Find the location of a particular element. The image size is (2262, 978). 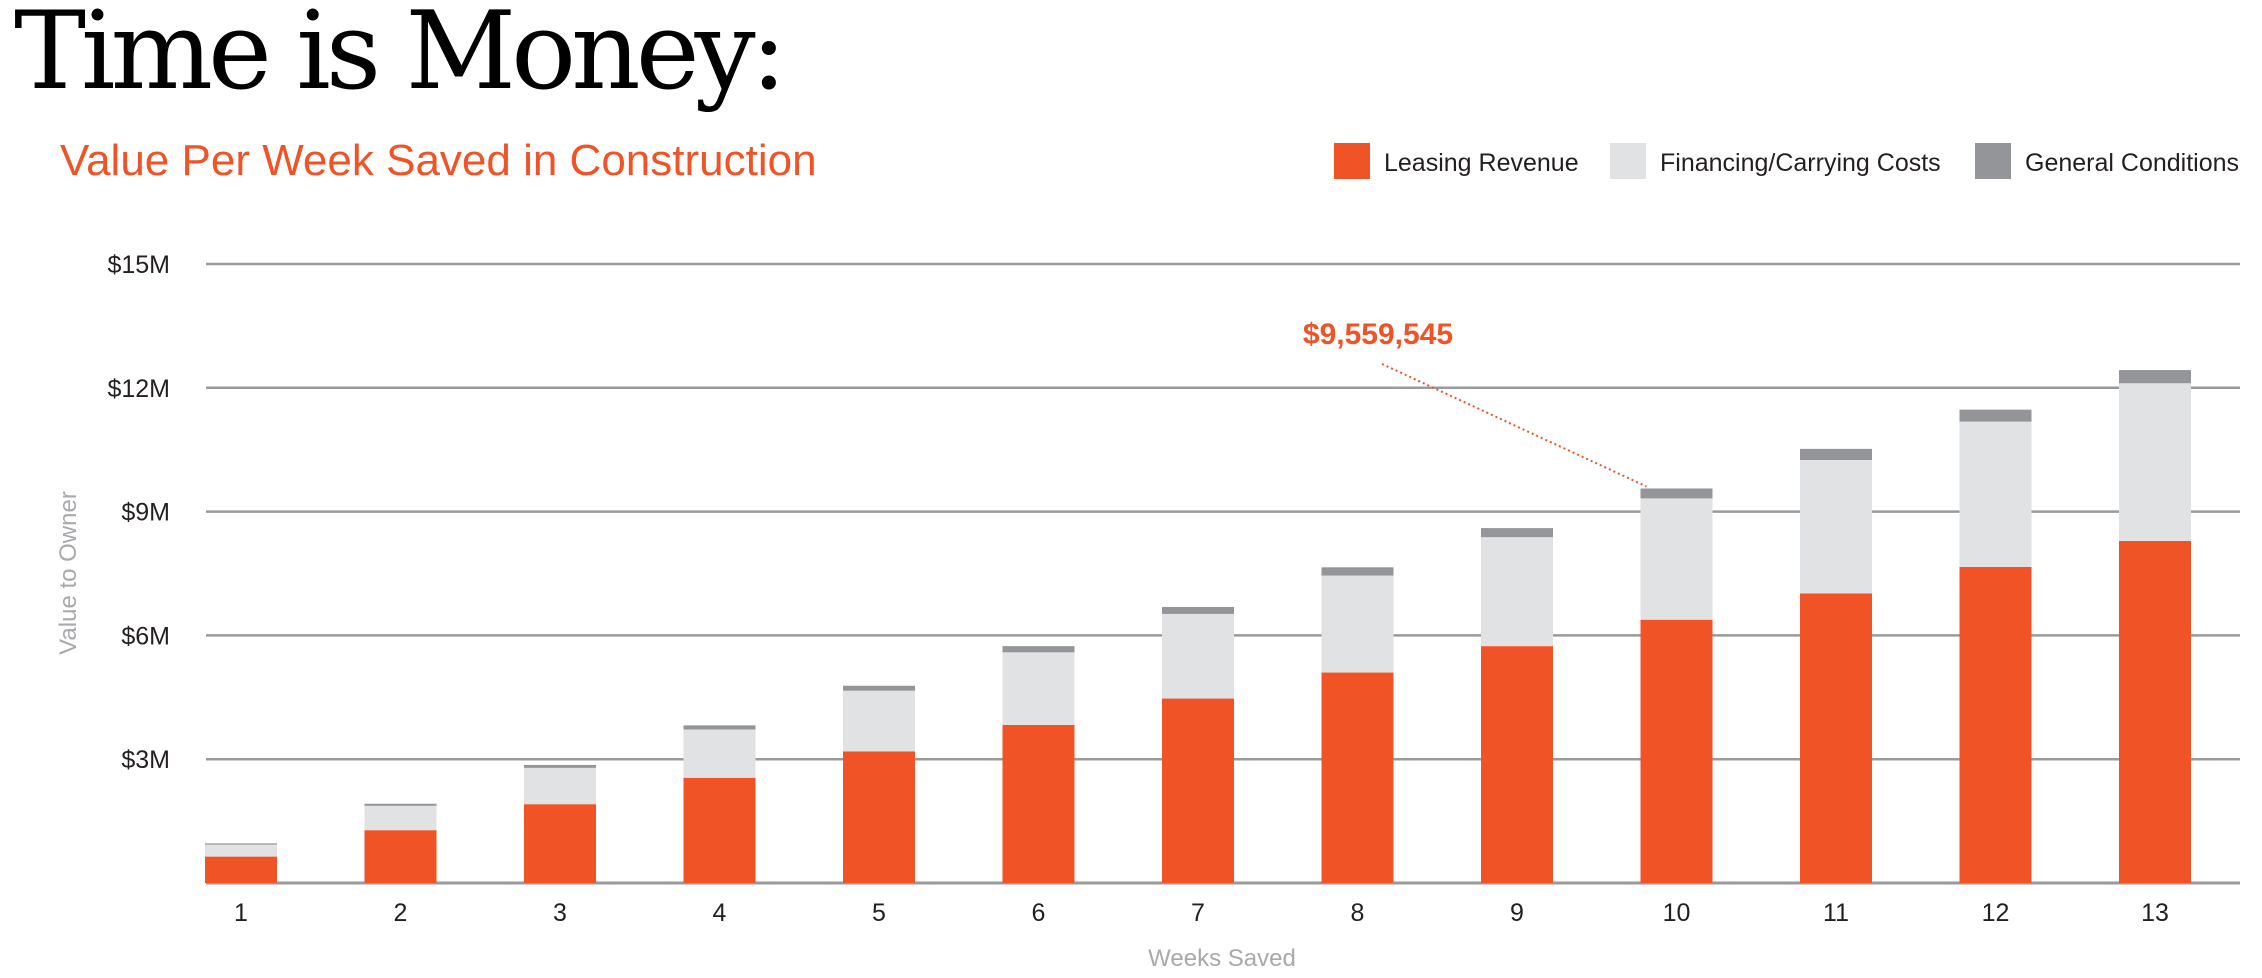

x-axis-ticks: 1 2 3 4 5 6 7 8 9 10 11 12 13 is located at coordinates (1201, 913).